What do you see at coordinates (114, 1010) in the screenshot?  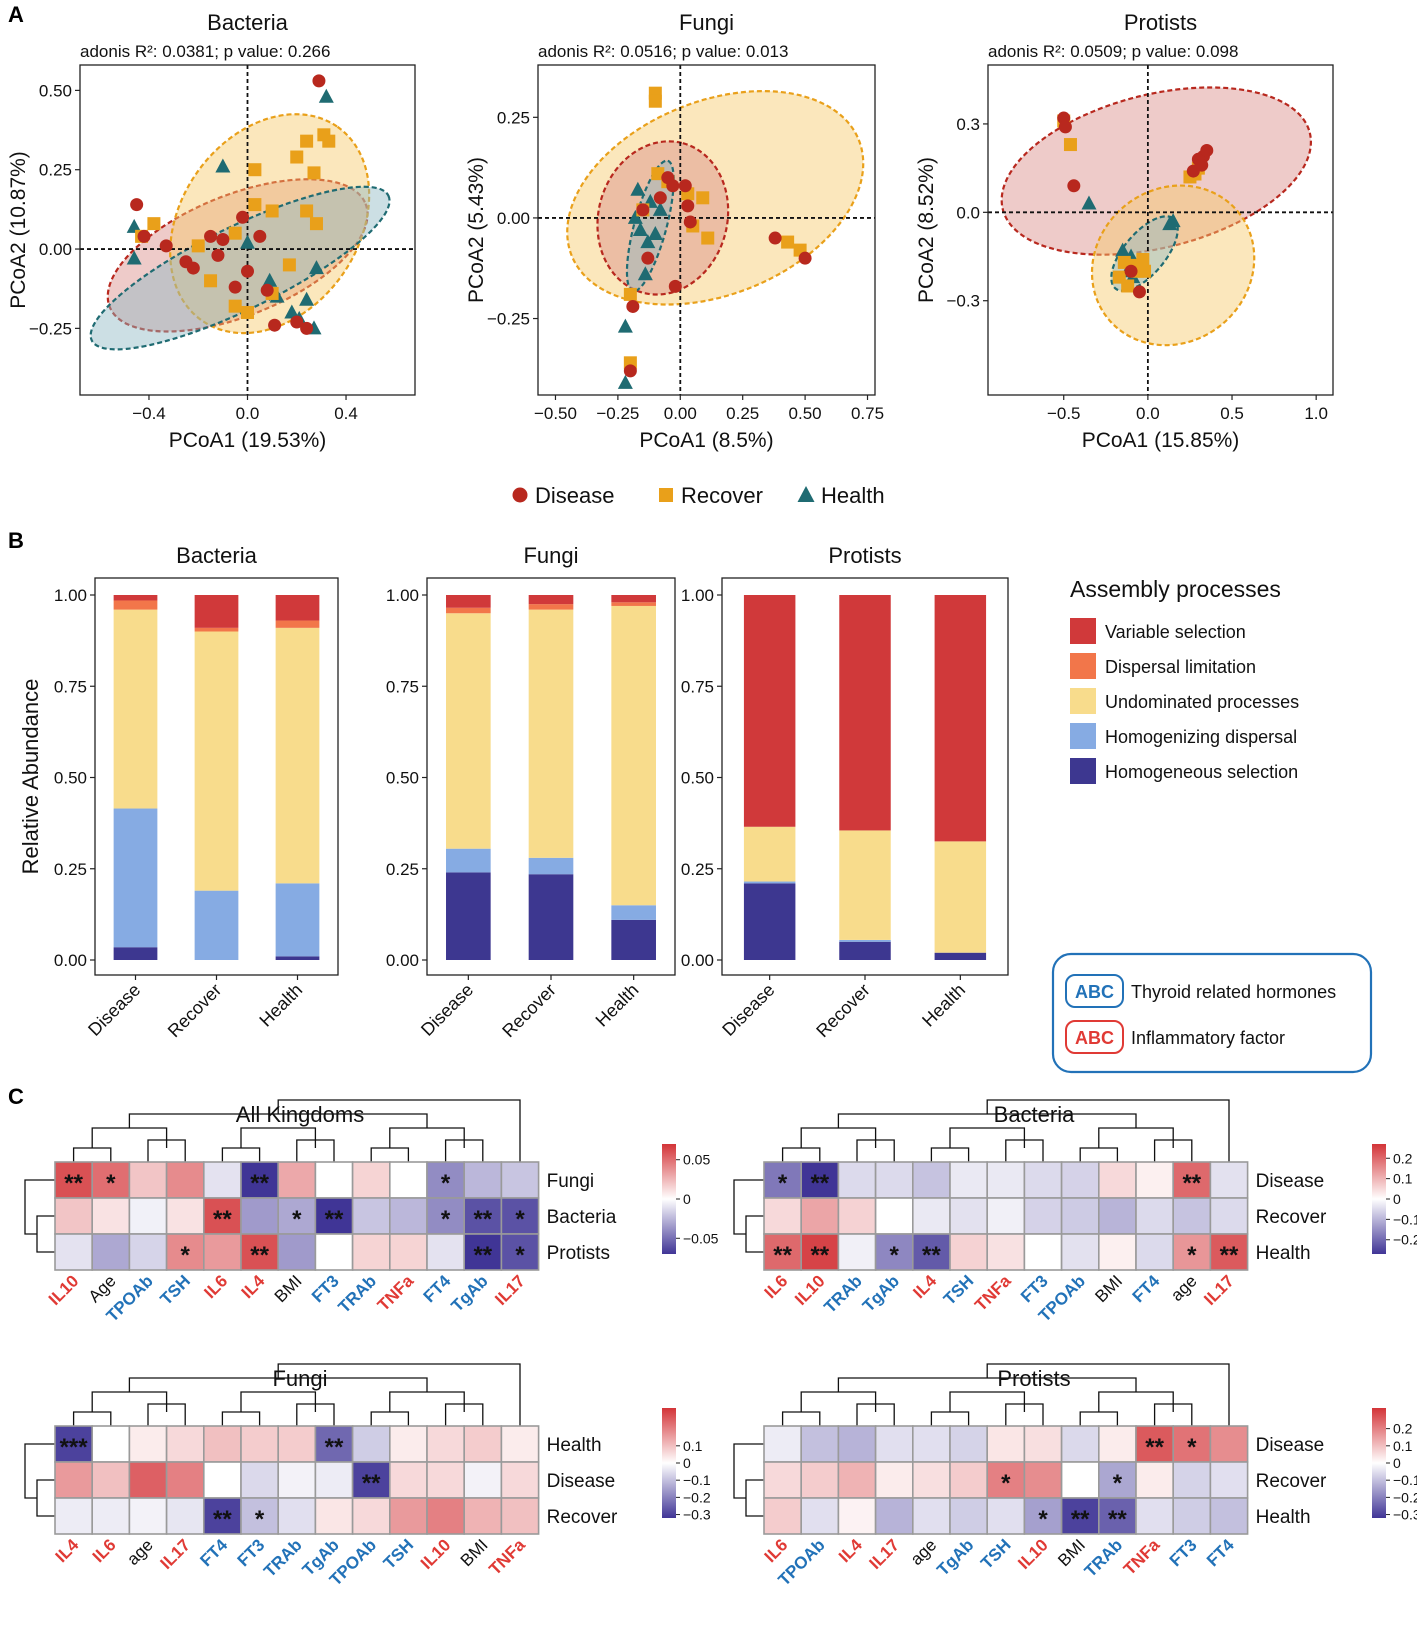 I see `x-tick-label: Disease` at bounding box center [114, 1010].